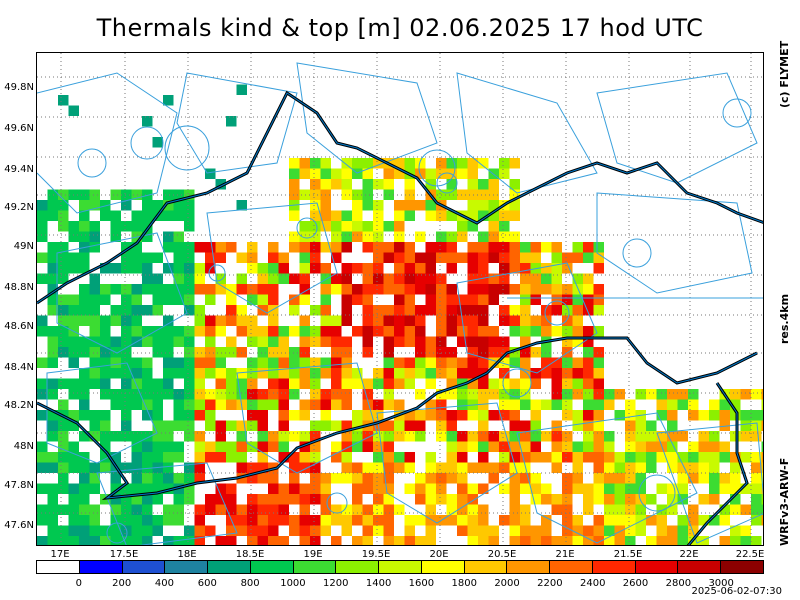 The width and height of the screenshot is (800, 600). I want to click on resolution-label: res.4km, so click(784, 318).